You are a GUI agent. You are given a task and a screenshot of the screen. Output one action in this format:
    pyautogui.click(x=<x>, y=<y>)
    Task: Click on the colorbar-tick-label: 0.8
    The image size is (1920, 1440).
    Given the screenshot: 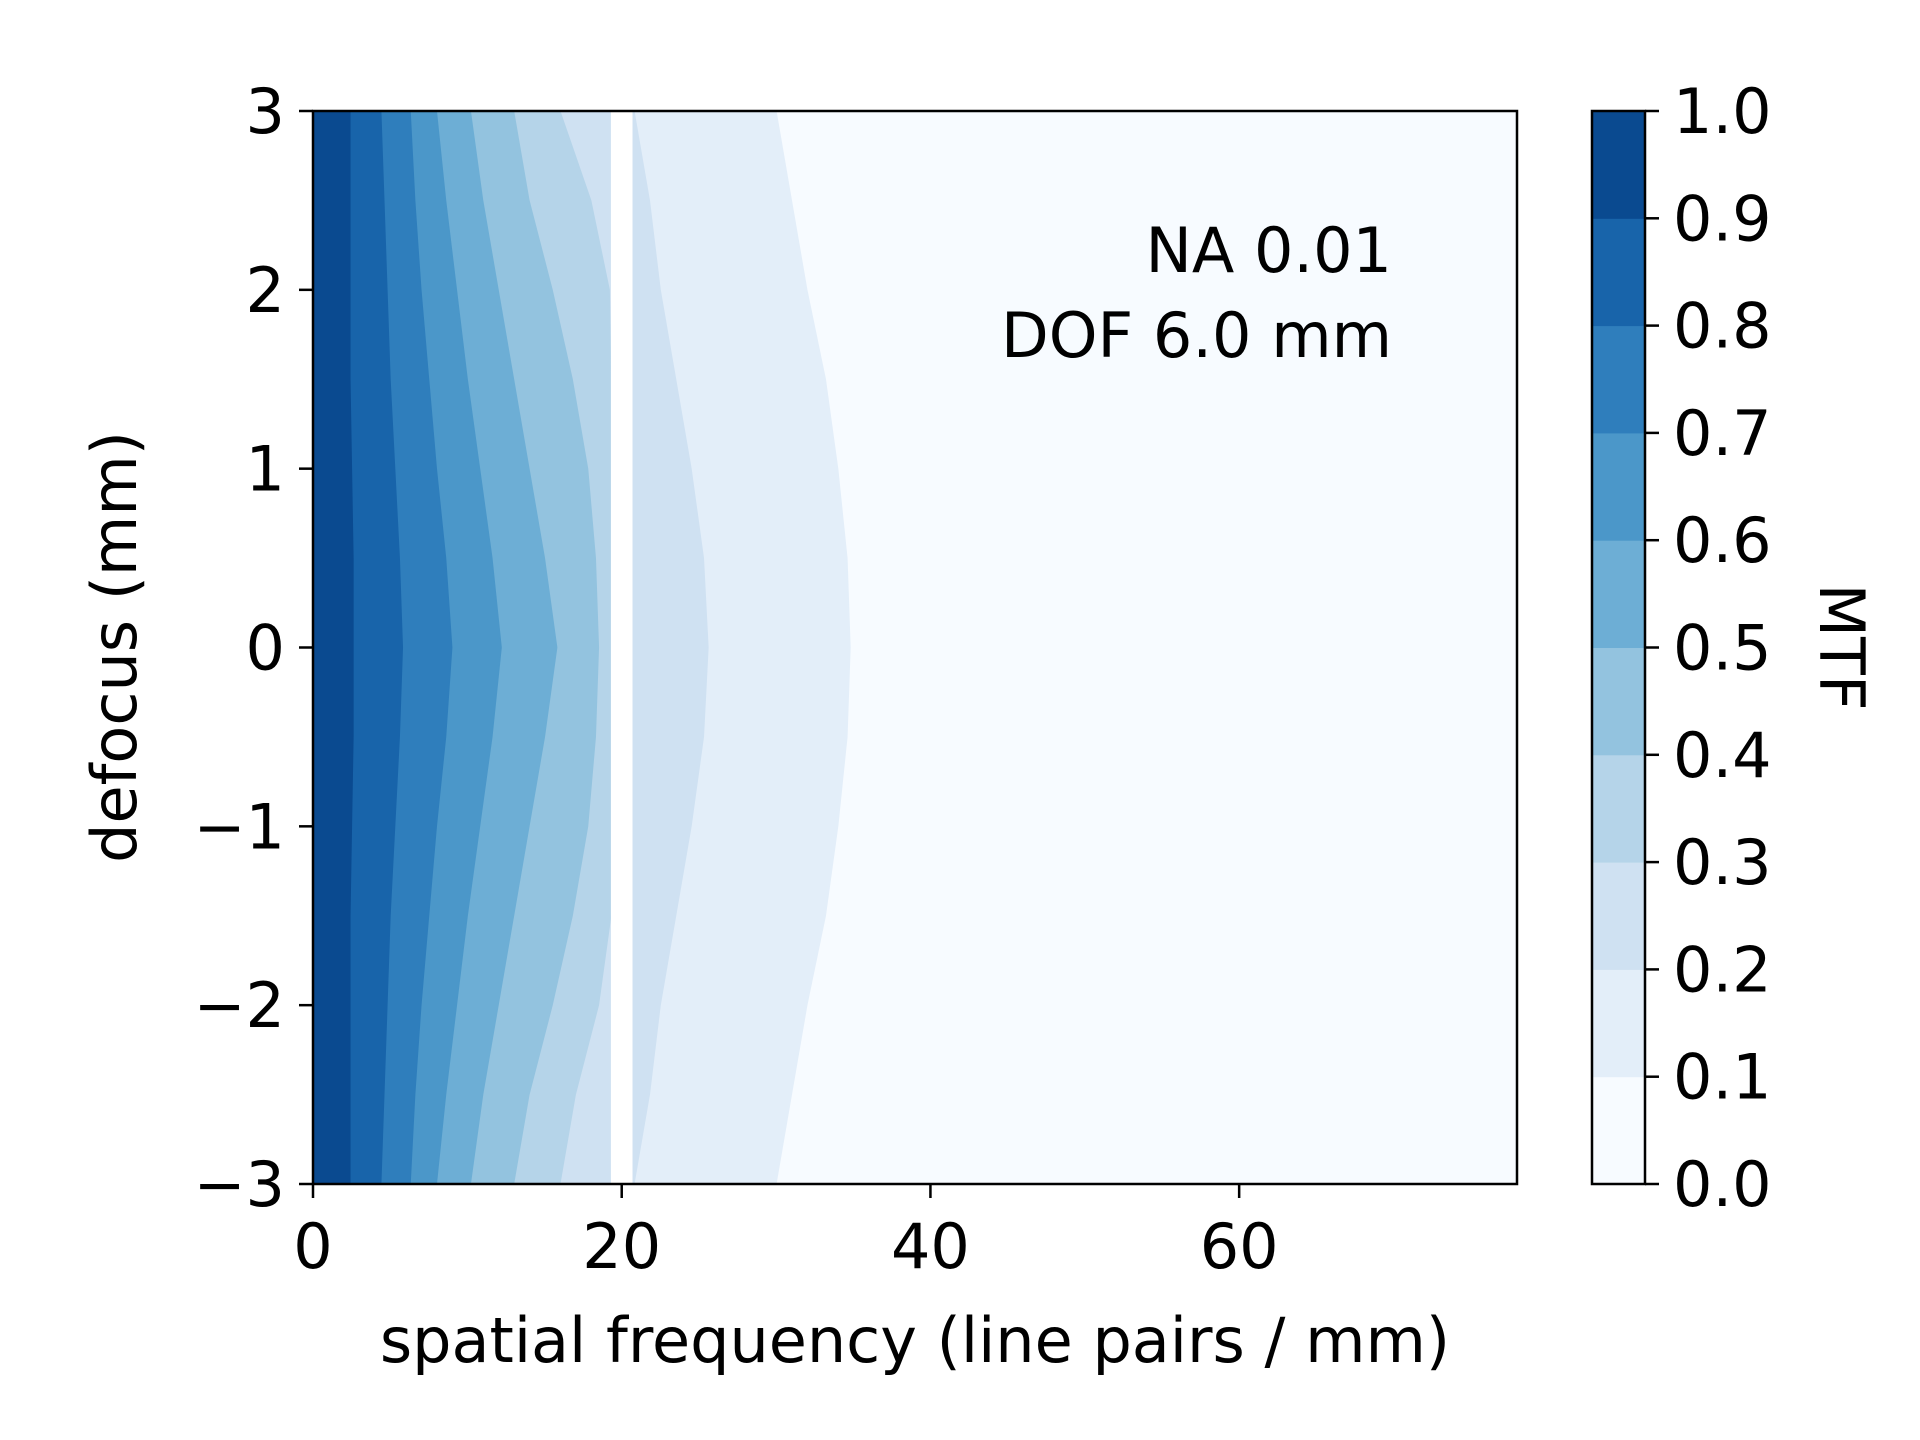 What is the action you would take?
    pyautogui.click(x=1722, y=326)
    